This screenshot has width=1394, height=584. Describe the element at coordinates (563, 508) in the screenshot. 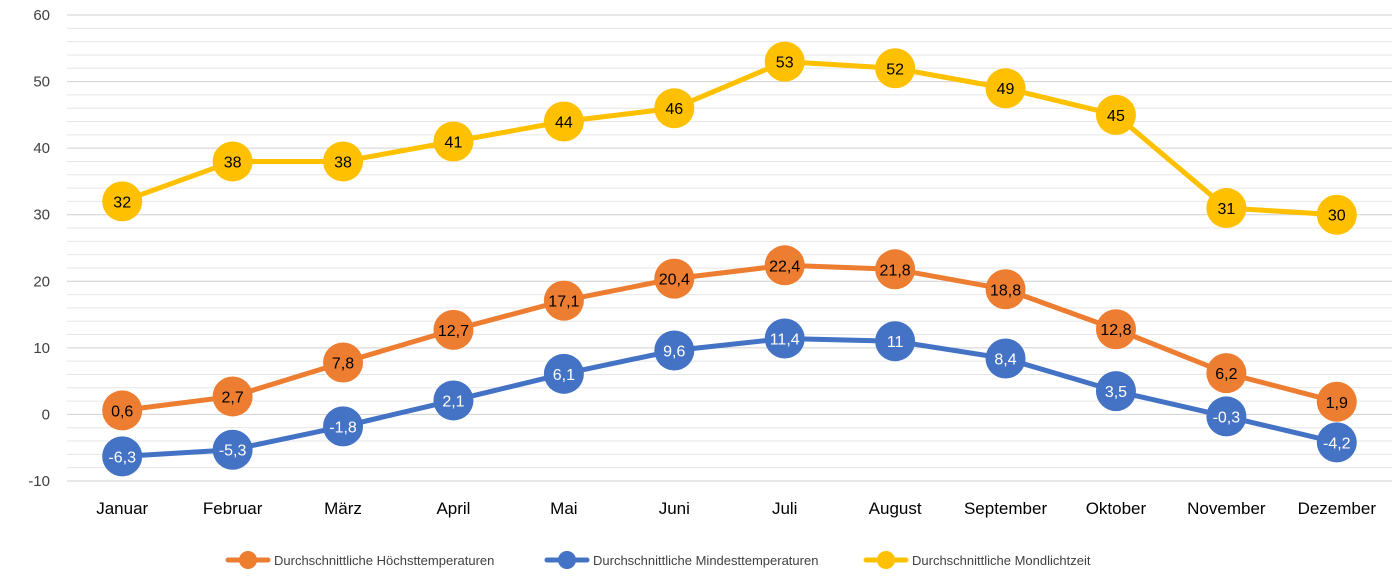

I see `x-category-label: Mai` at that location.